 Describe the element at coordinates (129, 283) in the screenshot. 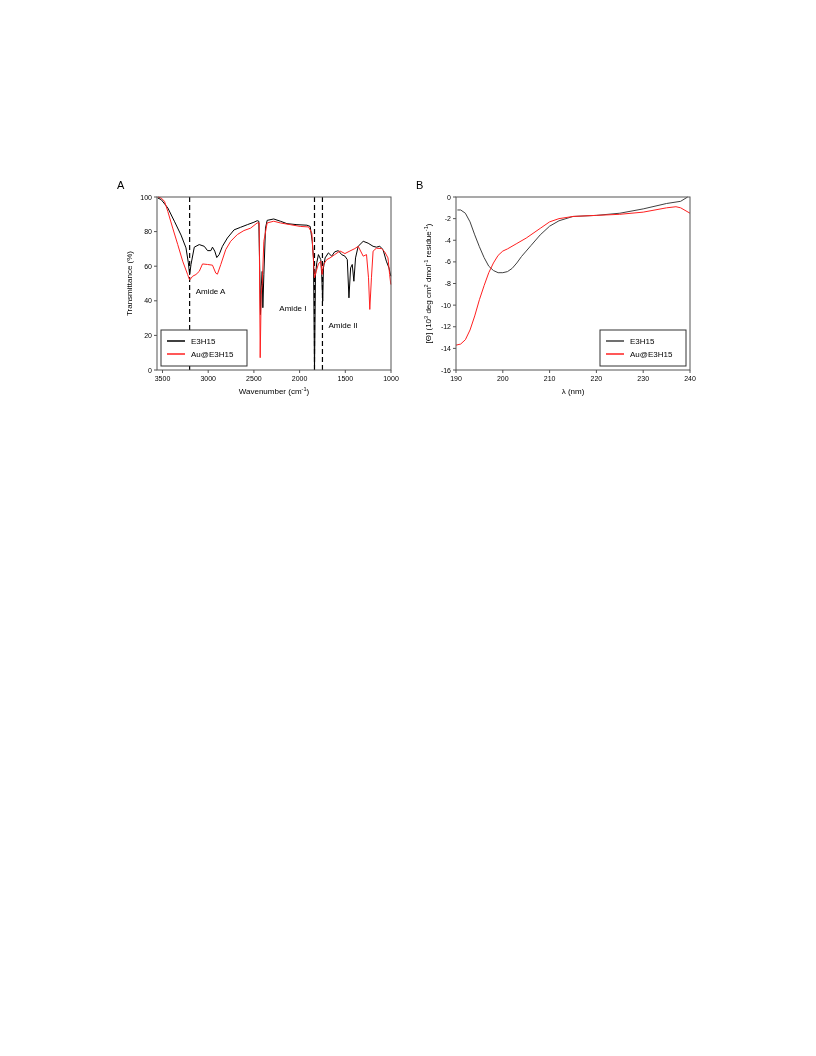

I see `y-axis-title: Transmittance (%)` at that location.